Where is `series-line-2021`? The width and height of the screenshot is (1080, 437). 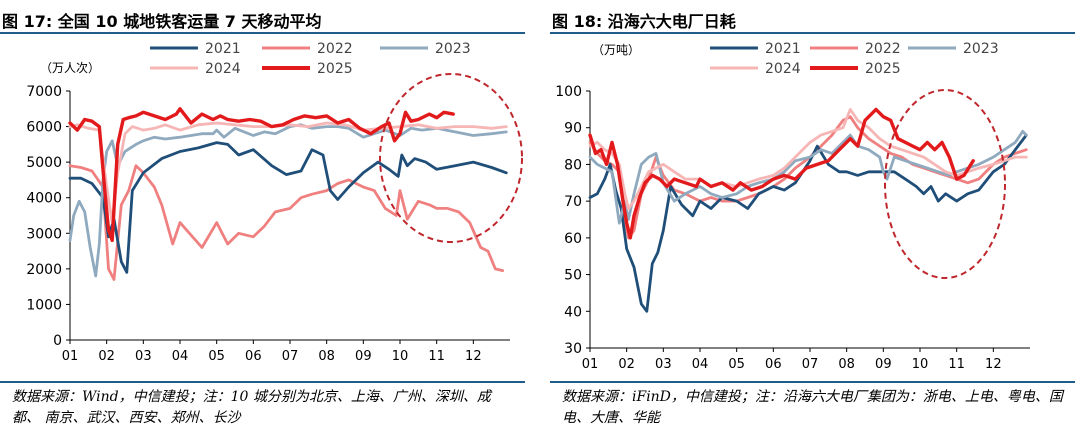 series-line-2021 is located at coordinates (288, 207).